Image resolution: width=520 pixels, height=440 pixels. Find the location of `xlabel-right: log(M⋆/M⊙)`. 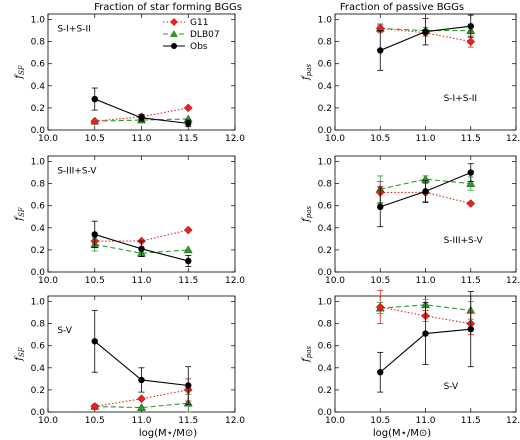

xlabel-right: log(M⋆/M⊙) is located at coordinates (402, 433).